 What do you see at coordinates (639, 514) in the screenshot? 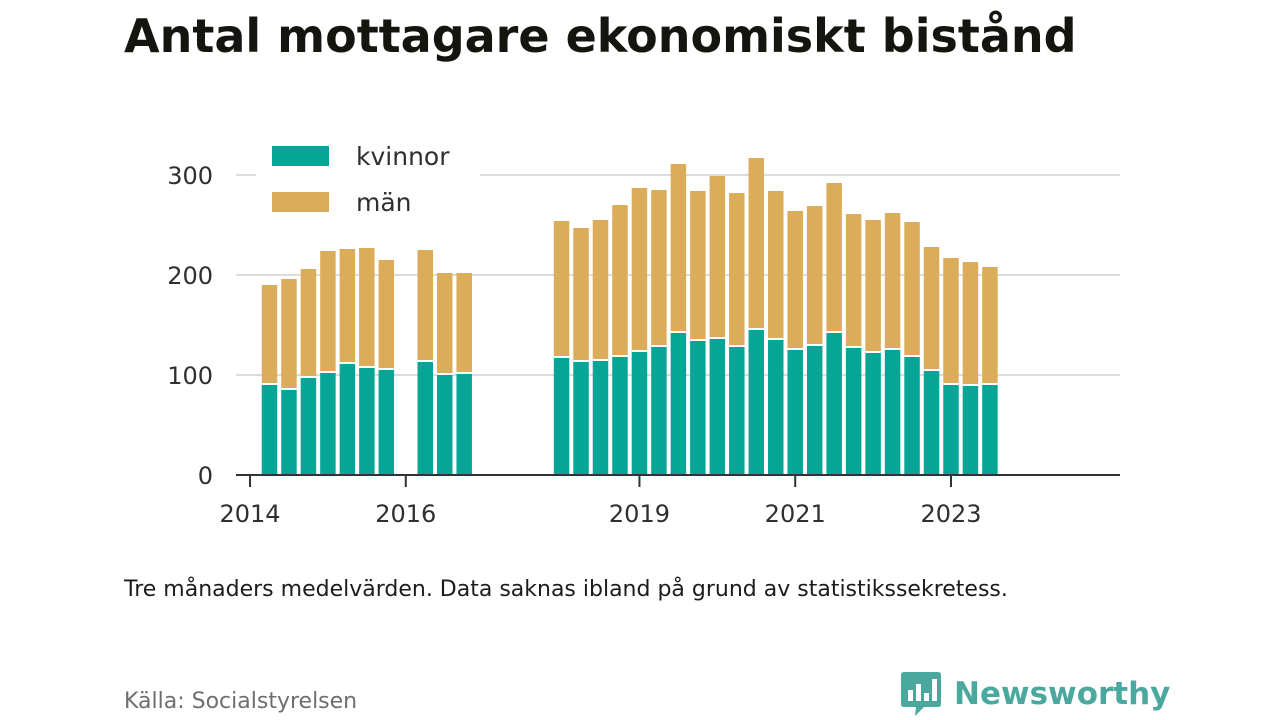
I see `x-tick-label: 2019` at bounding box center [639, 514].